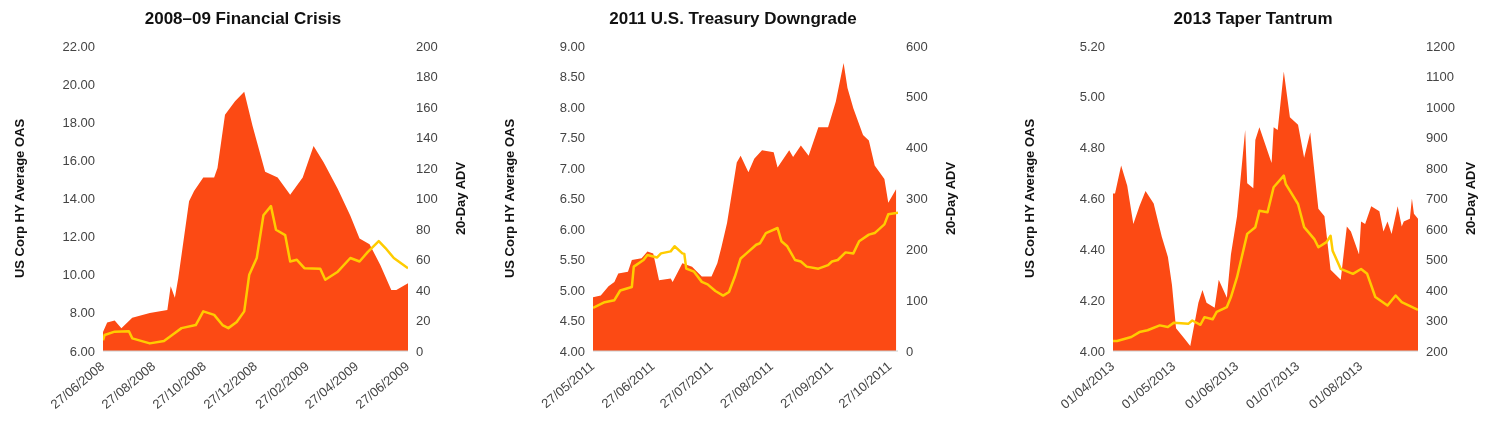 The image size is (1499, 421). Describe the element at coordinates (423, 321) in the screenshot. I see `y2-tick-label: 20` at that location.